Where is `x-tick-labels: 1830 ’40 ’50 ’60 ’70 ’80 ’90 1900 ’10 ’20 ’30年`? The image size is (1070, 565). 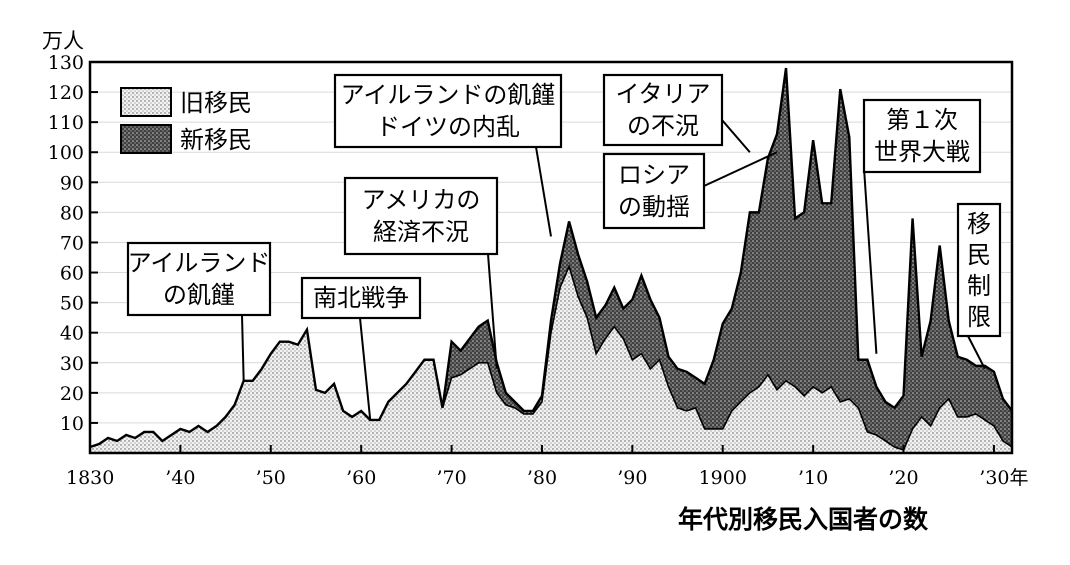 x-tick-labels: 1830 ’40 ’50 ’60 ’70 ’80 ’90 1900 ’10 ’20 ’30年 is located at coordinates (547, 478).